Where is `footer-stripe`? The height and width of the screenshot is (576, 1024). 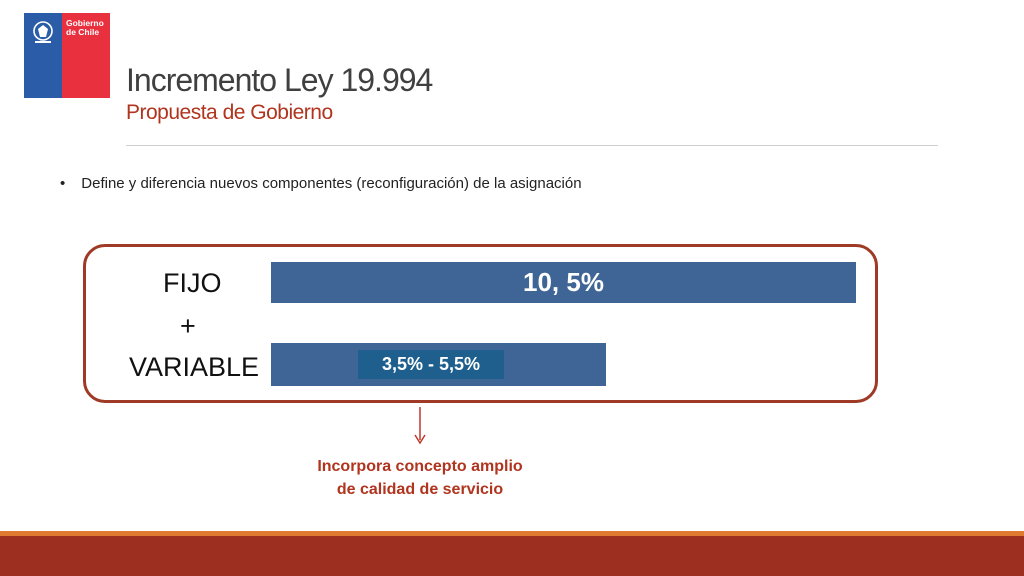 footer-stripe is located at coordinates (512, 533).